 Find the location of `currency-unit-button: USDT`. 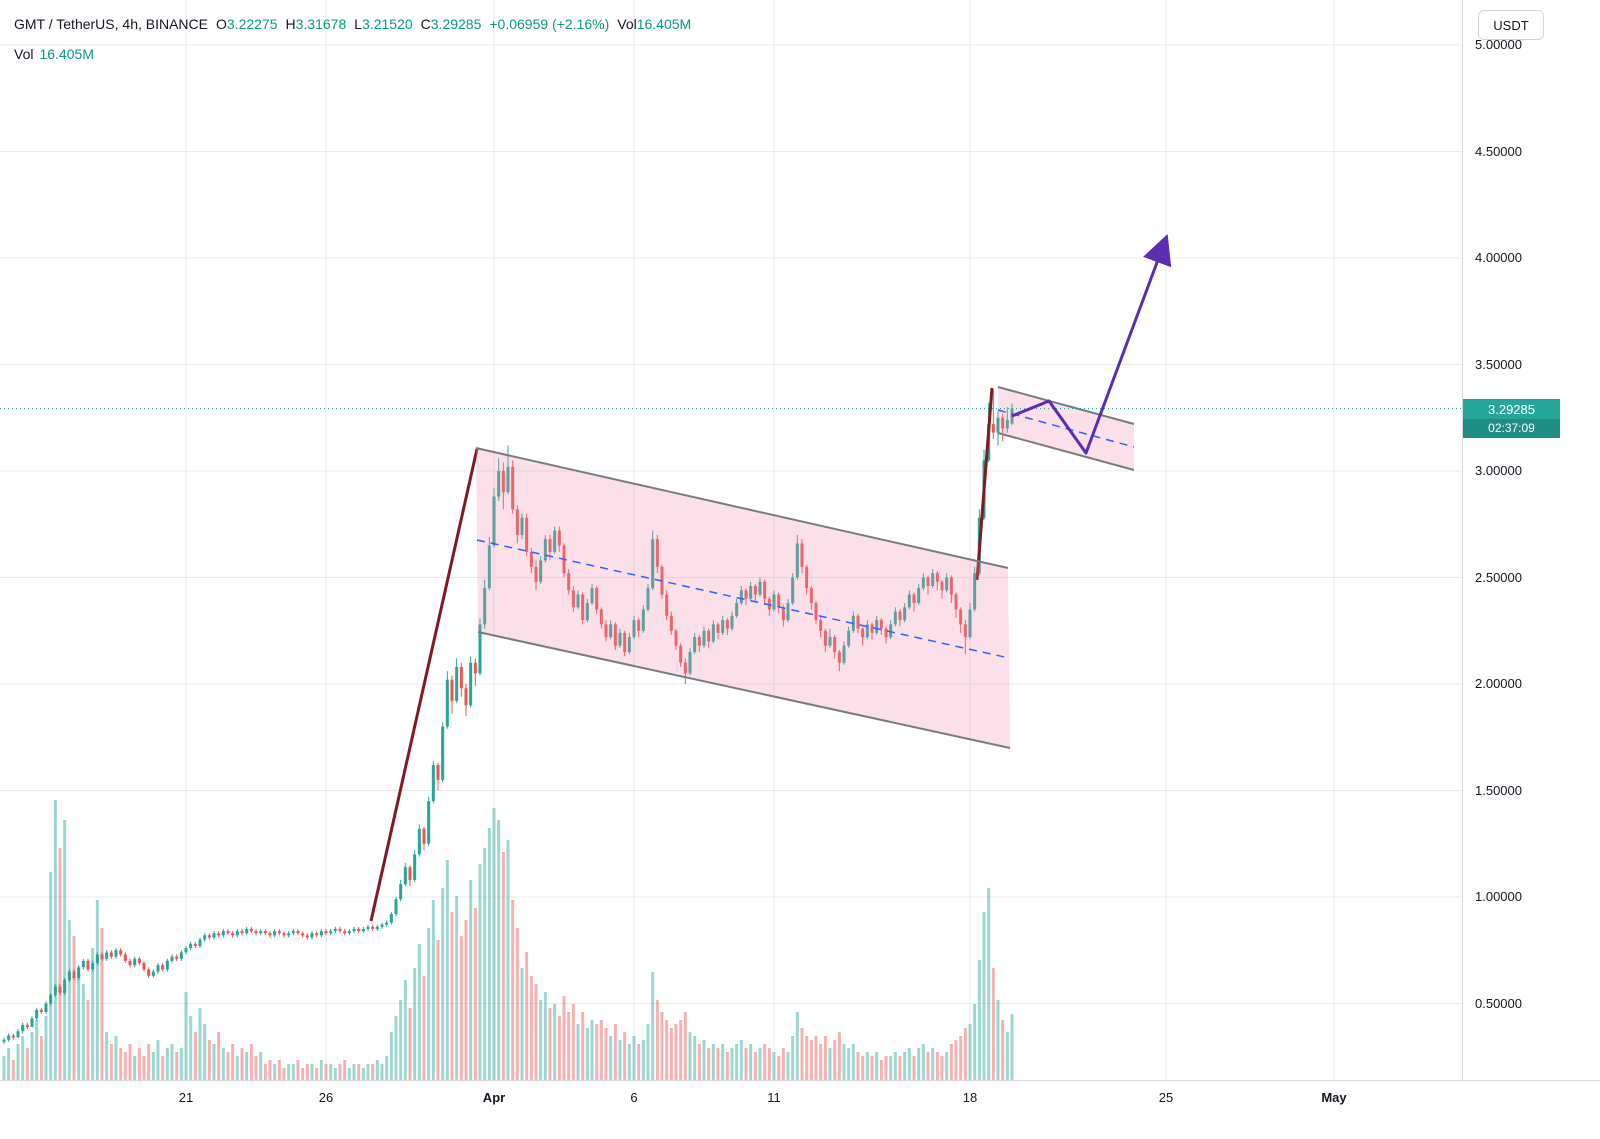

currency-unit-button: USDT is located at coordinates (1511, 25).